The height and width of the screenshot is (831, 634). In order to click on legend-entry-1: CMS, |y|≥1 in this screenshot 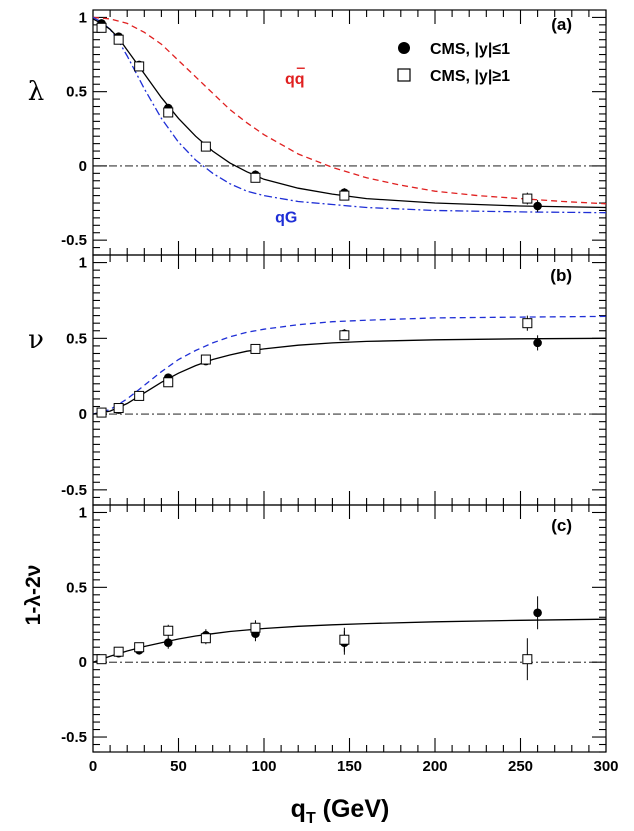, I will do `click(470, 76)`.